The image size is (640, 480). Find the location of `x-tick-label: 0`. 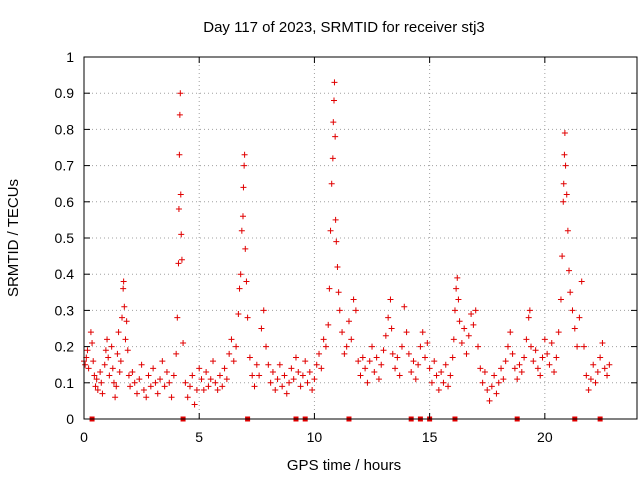

x-tick-label: 0 is located at coordinates (84, 437).